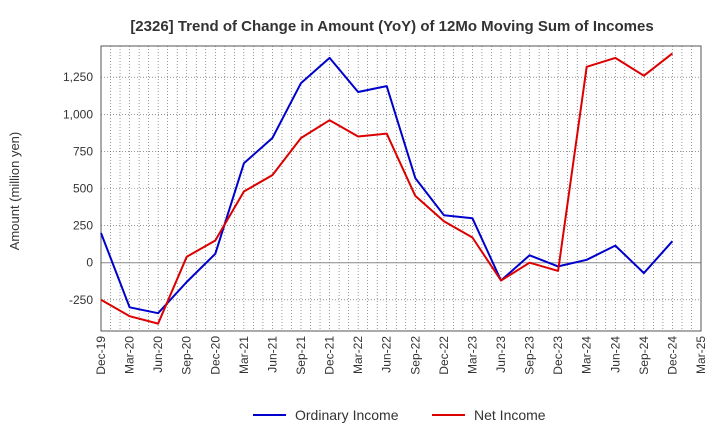 The image size is (720, 445). I want to click on x-tick-label: Mar-24, so click(587, 355).